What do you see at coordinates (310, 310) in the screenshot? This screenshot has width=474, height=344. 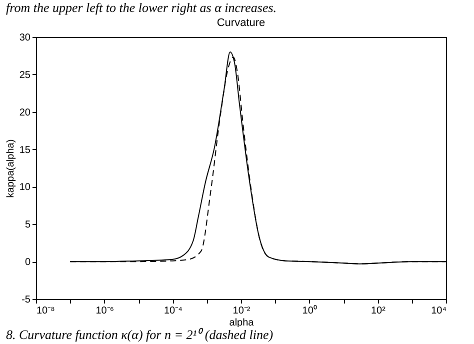 I see `x-tick-label: 10⁰` at bounding box center [310, 310].